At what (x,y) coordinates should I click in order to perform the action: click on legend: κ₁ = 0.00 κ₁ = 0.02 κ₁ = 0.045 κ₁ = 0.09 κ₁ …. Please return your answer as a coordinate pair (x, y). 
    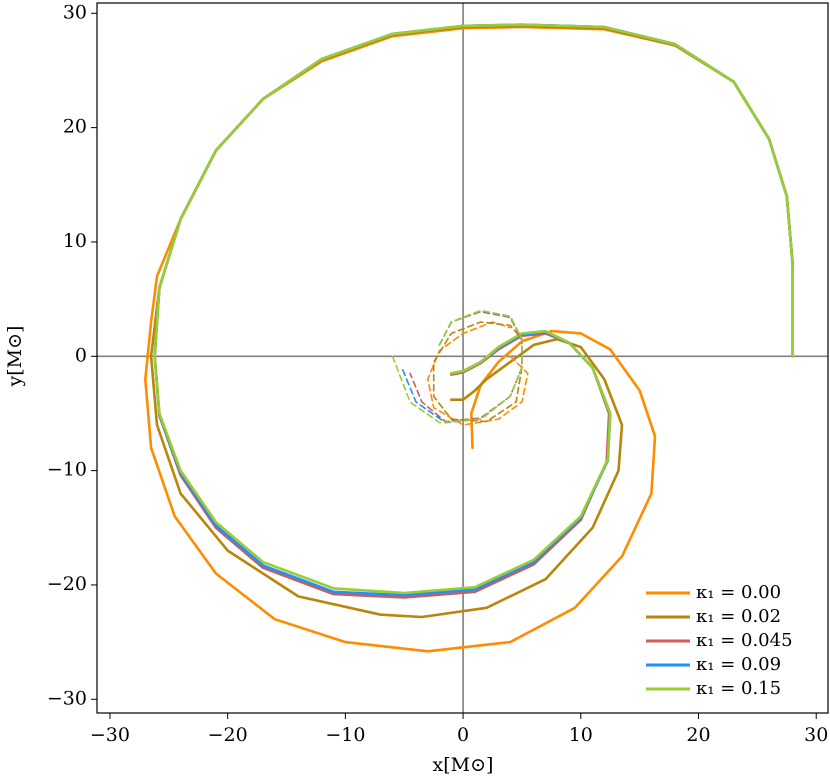
    Looking at the image, I should click on (719, 640).